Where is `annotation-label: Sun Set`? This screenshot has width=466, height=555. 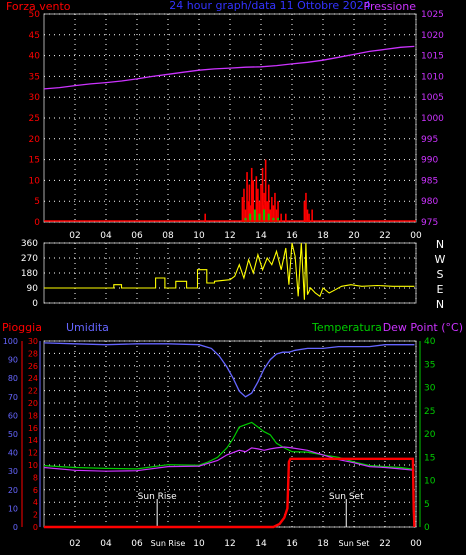
annotation-label: Sun Set is located at coordinates (346, 497).